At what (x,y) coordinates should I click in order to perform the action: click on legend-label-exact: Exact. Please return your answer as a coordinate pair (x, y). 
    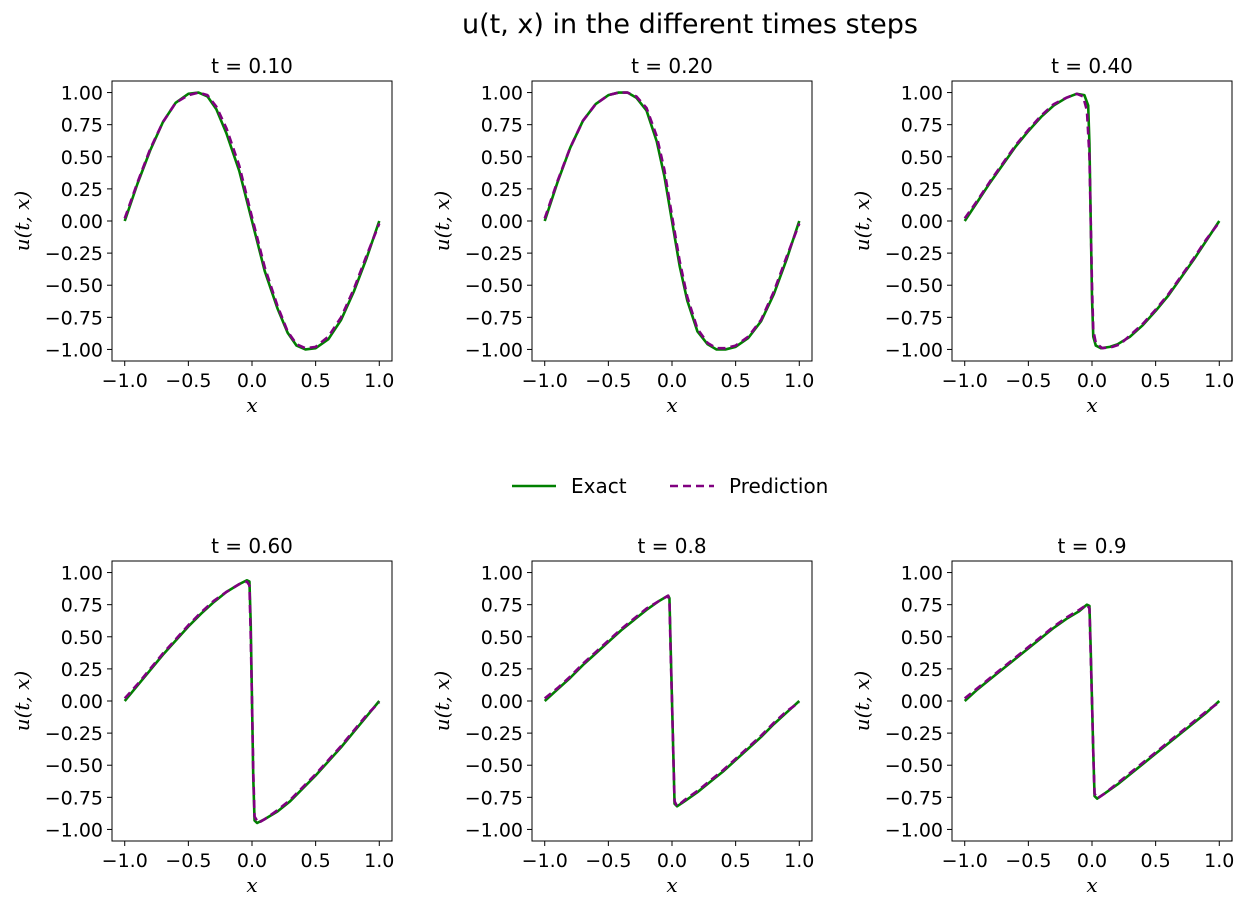
    Looking at the image, I should click on (599, 486).